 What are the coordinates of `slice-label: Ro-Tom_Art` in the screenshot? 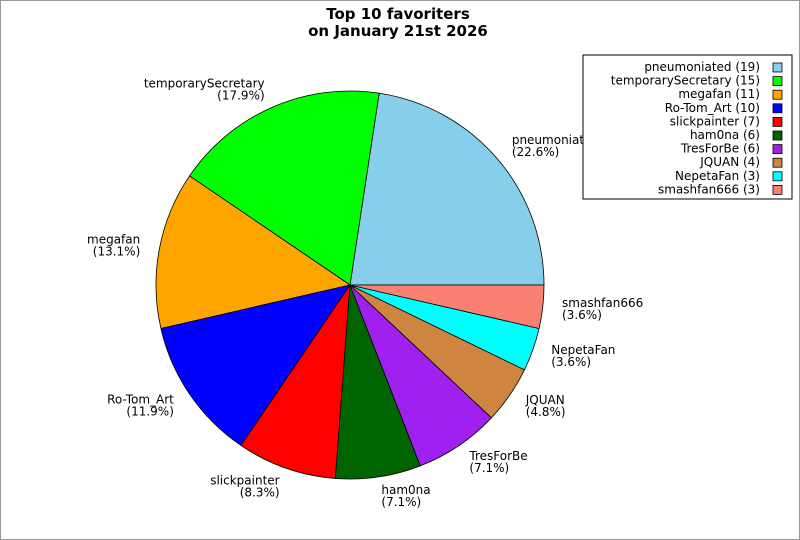 It's located at (140, 400).